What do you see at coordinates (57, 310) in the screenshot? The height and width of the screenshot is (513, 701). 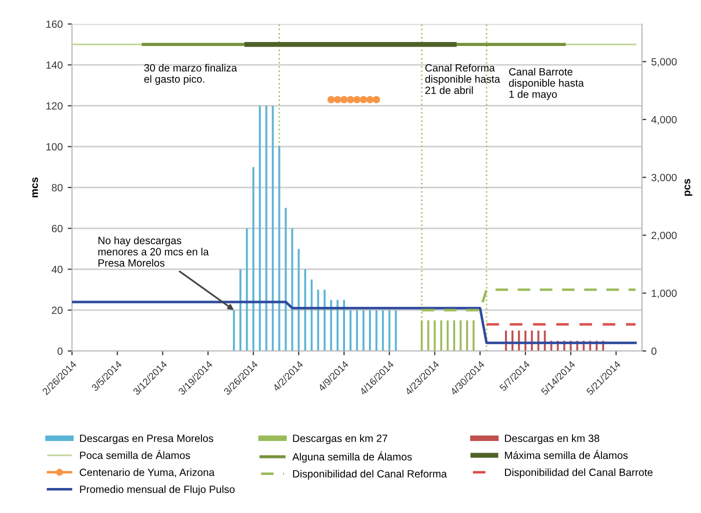 I see `y-tick-label: 20` at bounding box center [57, 310].